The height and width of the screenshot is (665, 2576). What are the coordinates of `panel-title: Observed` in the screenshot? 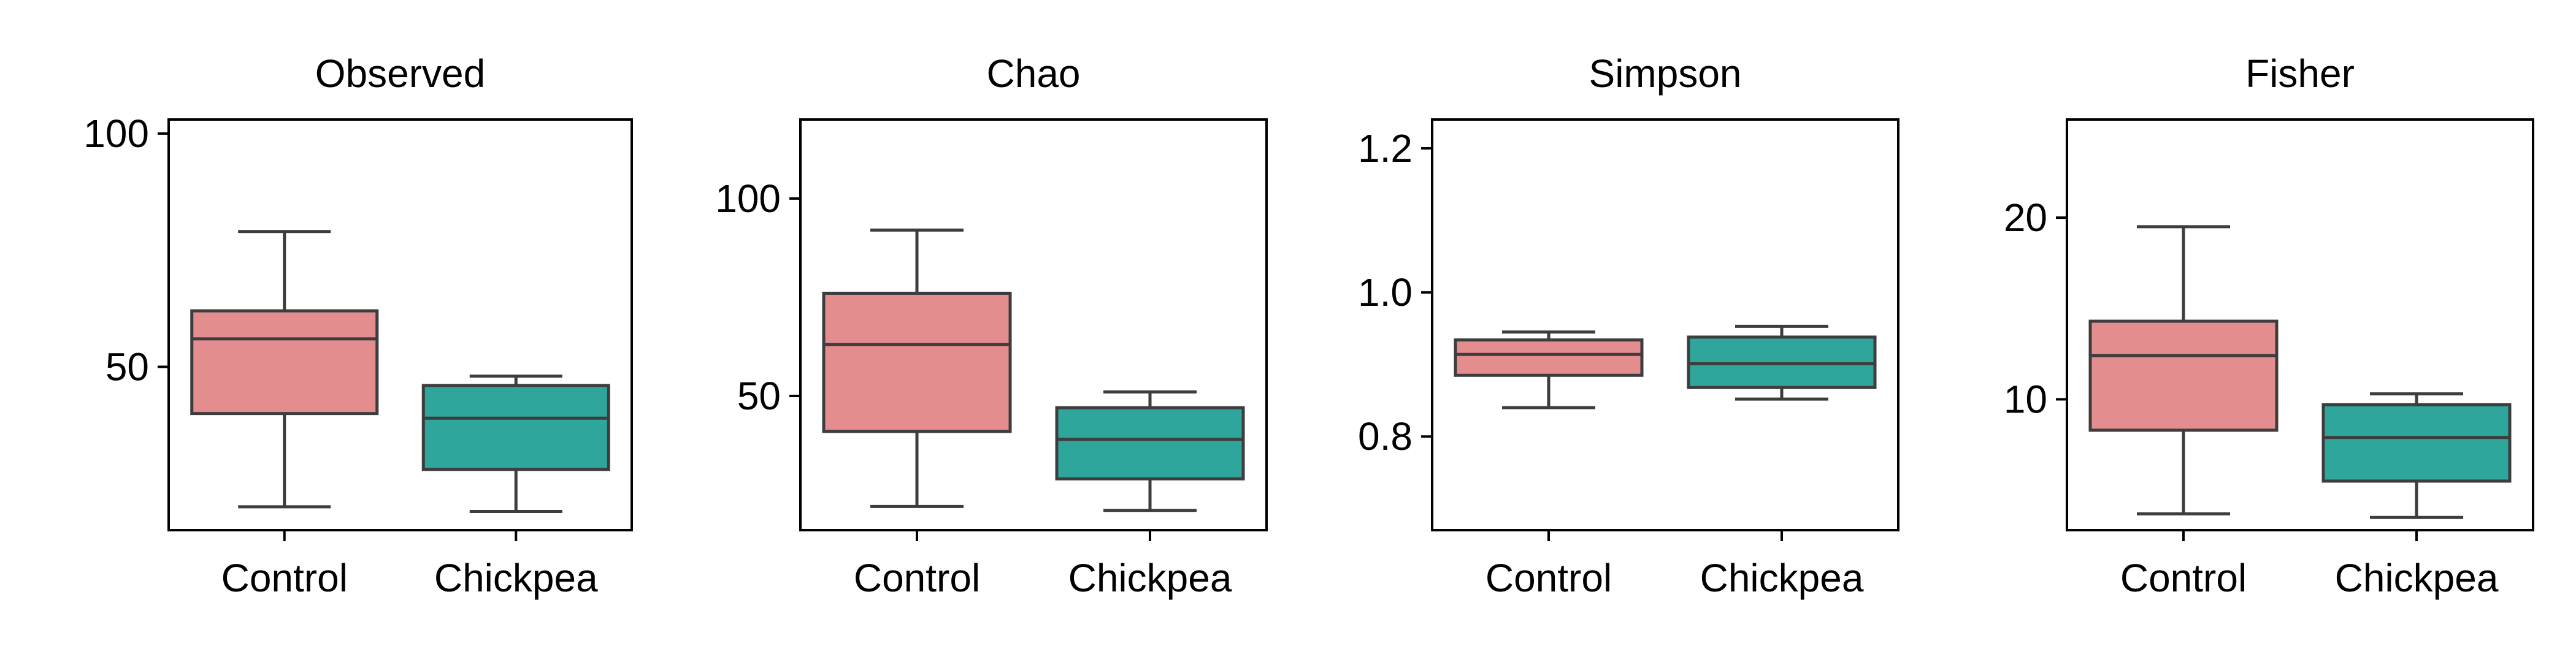 It's located at (400, 73).